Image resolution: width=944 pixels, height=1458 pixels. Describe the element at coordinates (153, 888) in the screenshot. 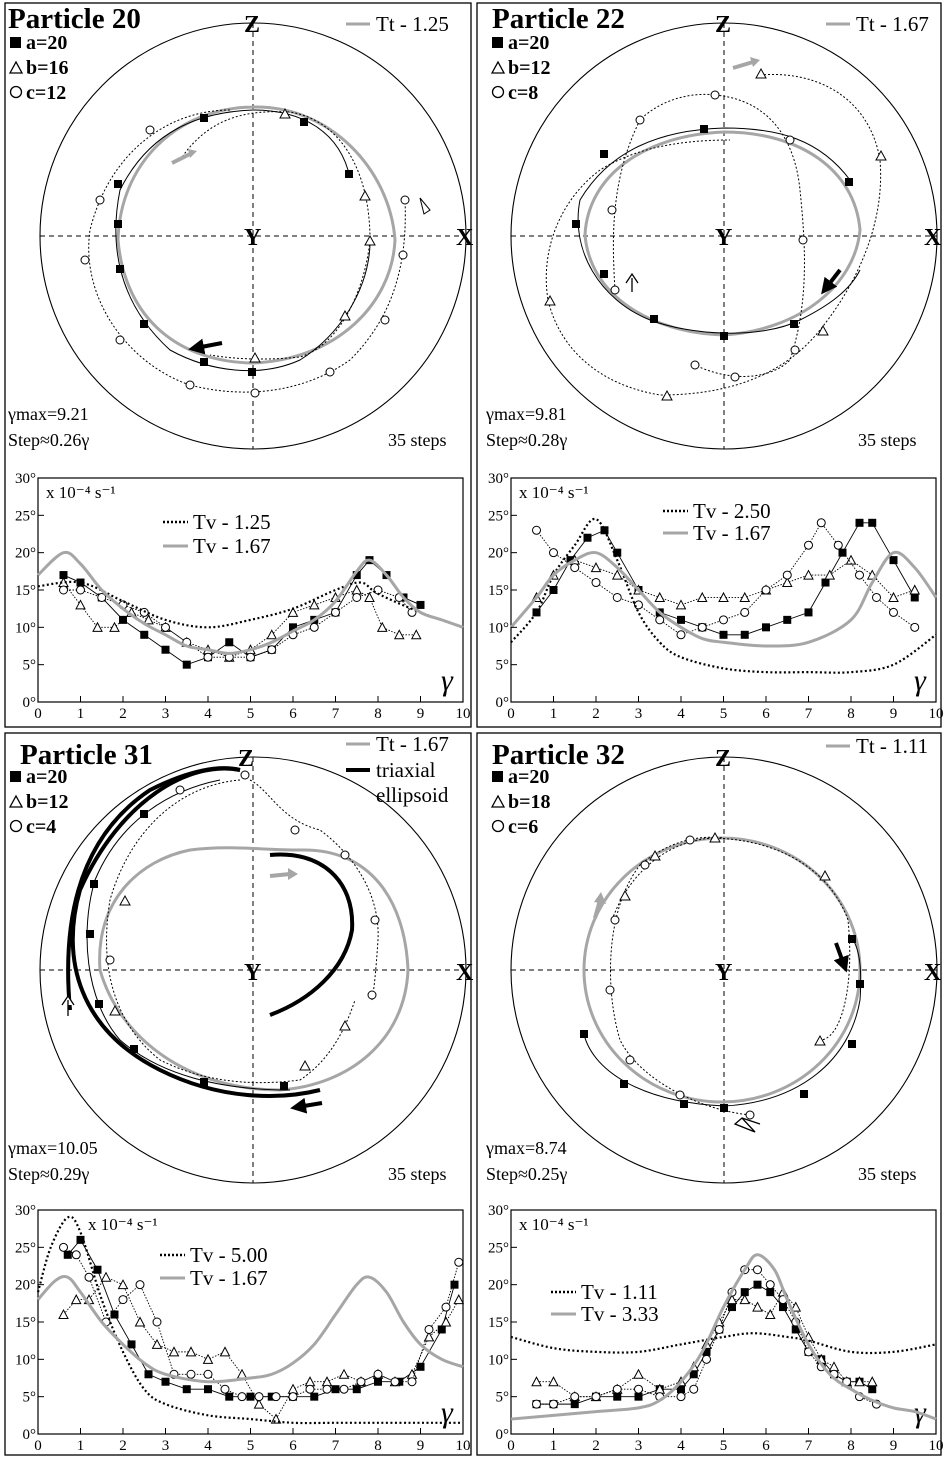

I see `triaxial-curve-upper` at that location.